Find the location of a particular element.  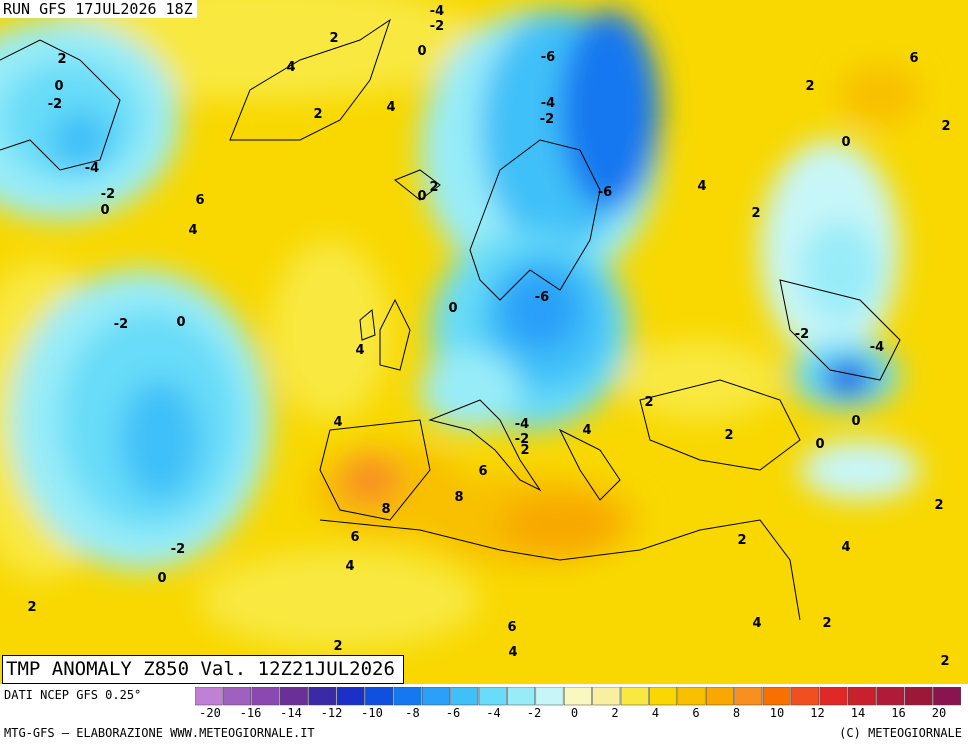

color-scale-tick: -8 is located at coordinates (412, 713).